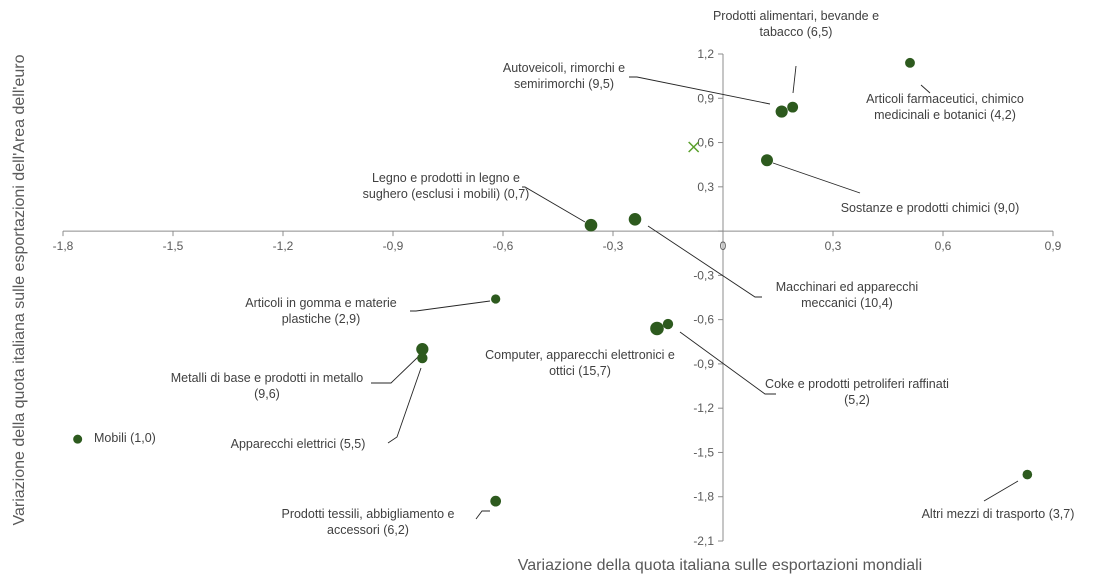  I want to click on y-tick-label: -0,3, so click(703, 275).